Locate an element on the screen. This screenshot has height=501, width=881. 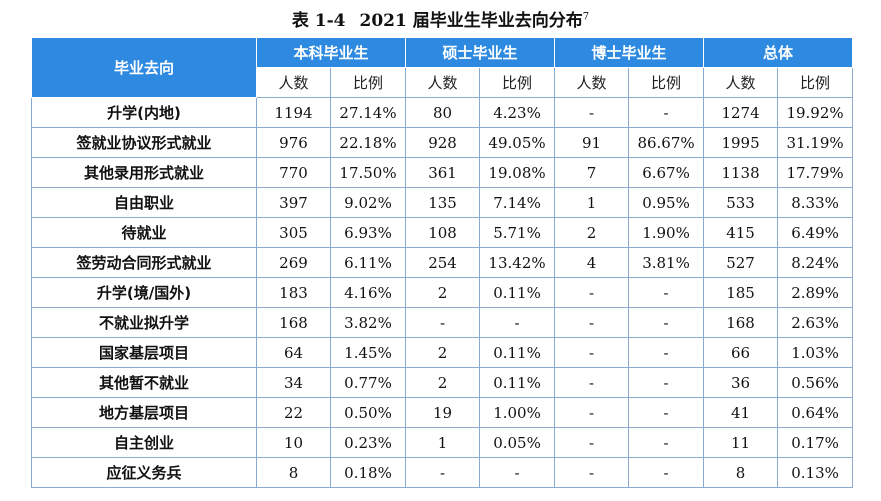
count-cell: 11 is located at coordinates (741, 442).